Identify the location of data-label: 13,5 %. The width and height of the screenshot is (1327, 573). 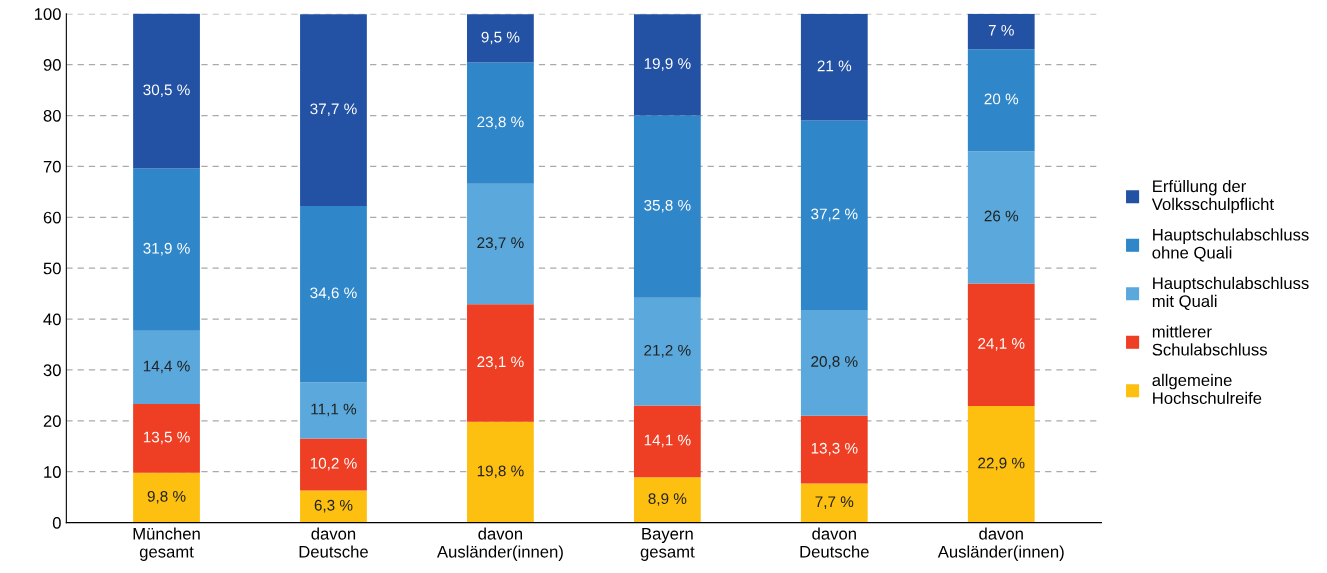
(166, 438).